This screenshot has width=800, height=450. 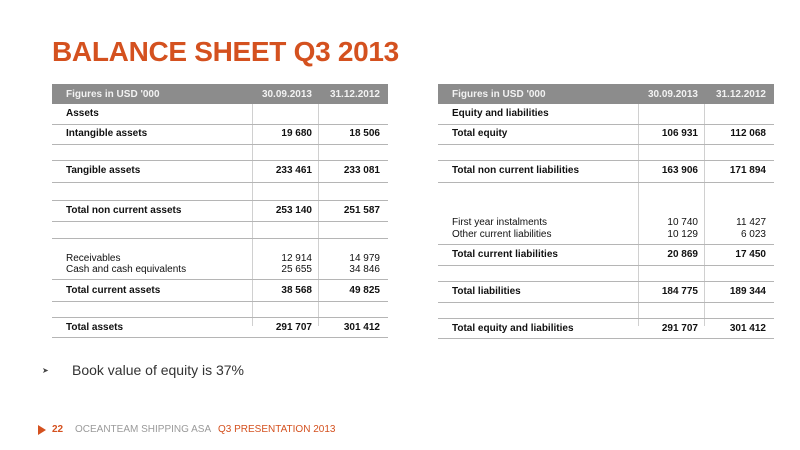 I want to click on bullet-text: Book value of equity is 37%, so click(x=158, y=370).